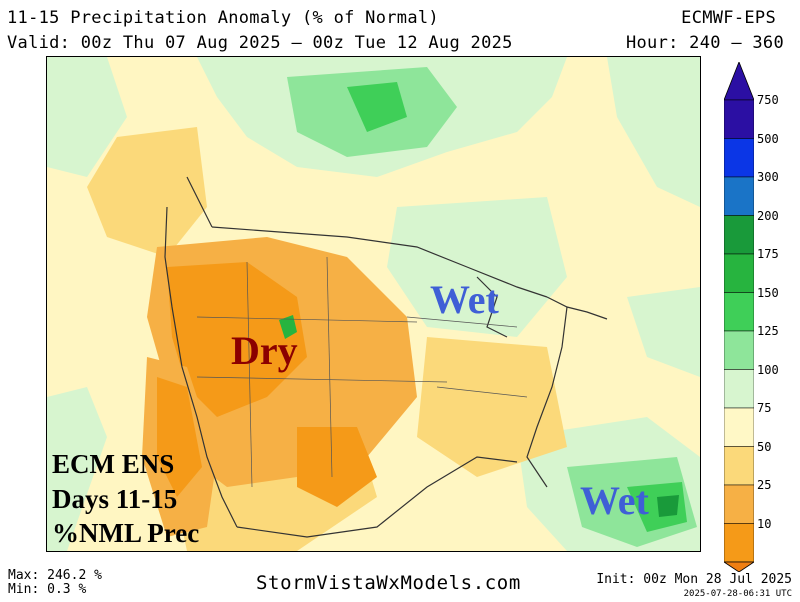  I want to click on legend-bottom-arrow, so click(739, 567).